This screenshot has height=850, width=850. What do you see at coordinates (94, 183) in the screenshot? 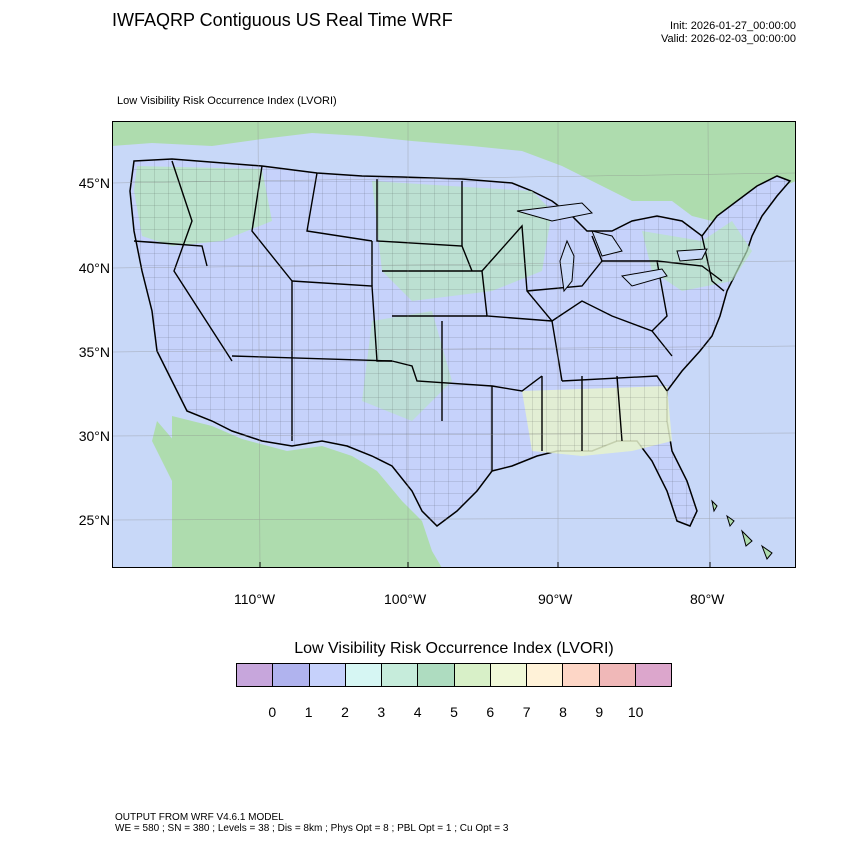
I see `lat-label-45: 45°N` at bounding box center [94, 183].